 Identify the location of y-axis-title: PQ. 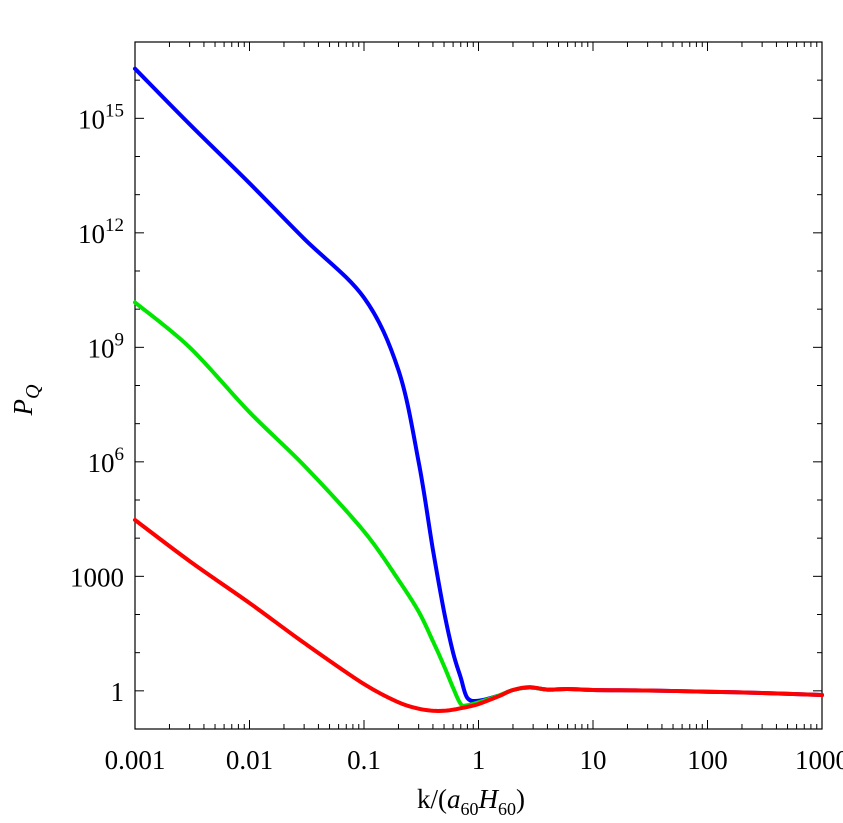
(26, 400).